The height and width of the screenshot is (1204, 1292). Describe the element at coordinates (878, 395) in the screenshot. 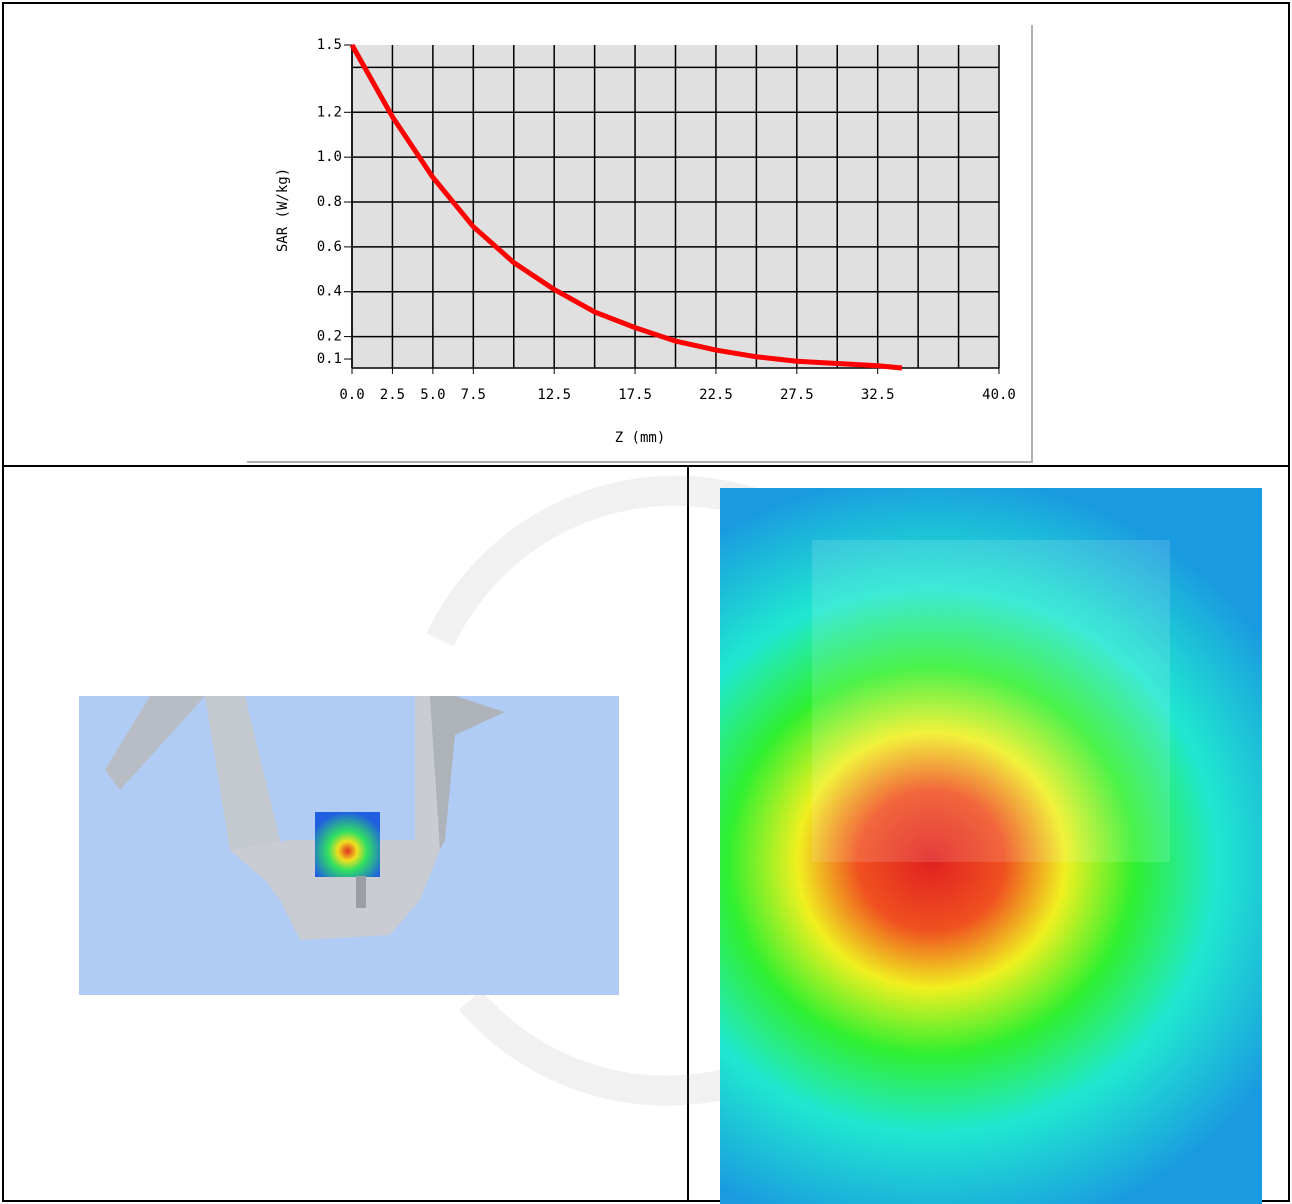

I see `x-tick-label: 32.5` at that location.